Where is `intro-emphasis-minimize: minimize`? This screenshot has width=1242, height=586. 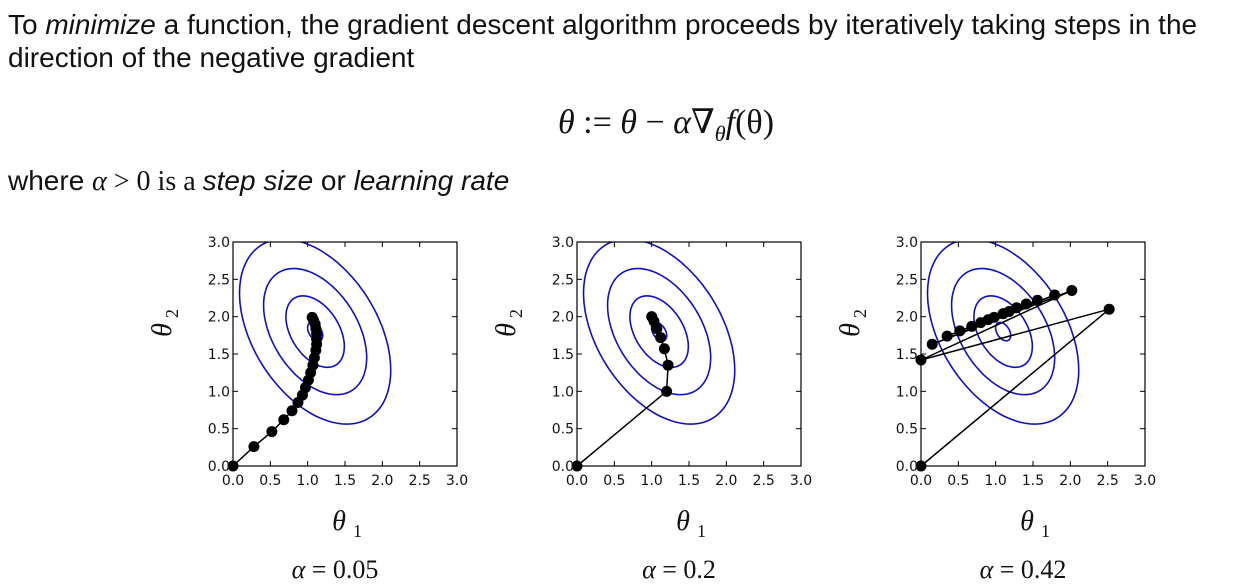 intro-emphasis-minimize: minimize is located at coordinates (100, 24).